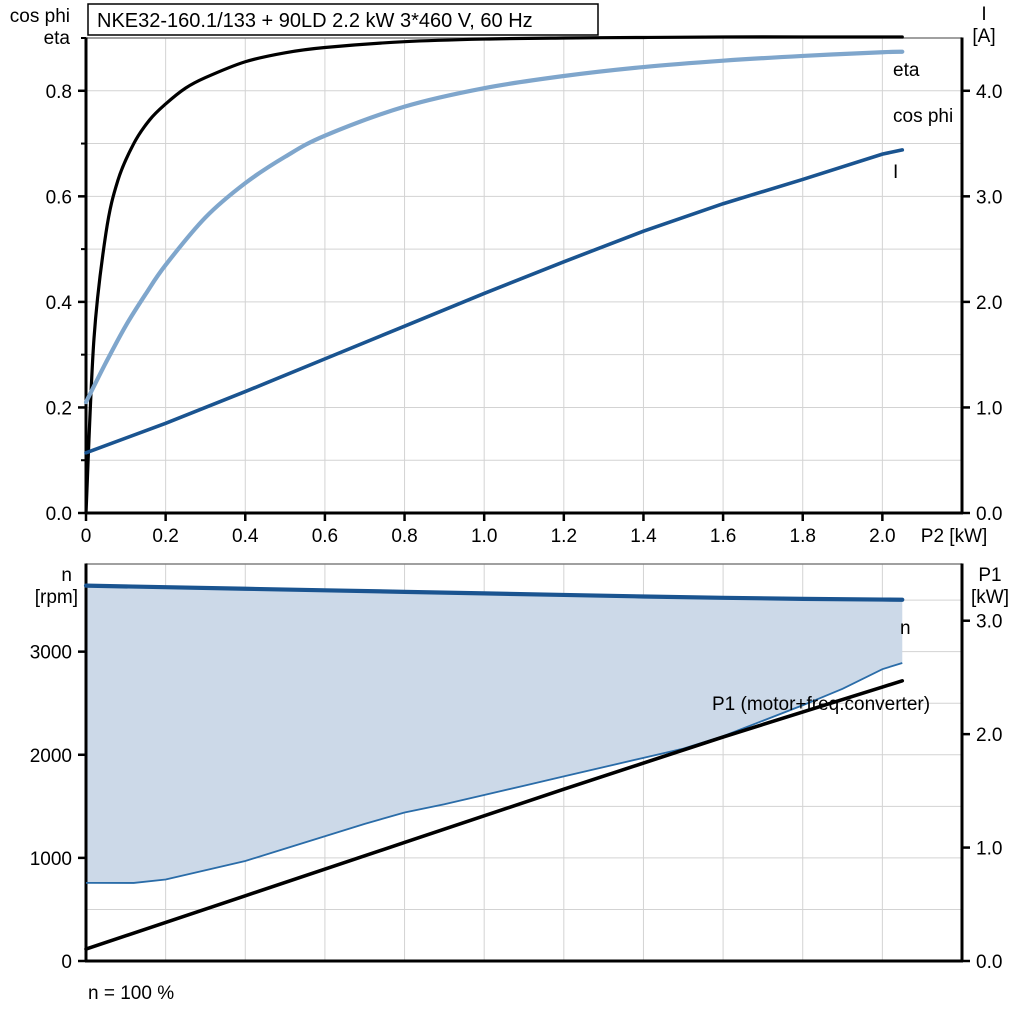 This screenshot has width=1024, height=1024. I want to click on tick-label-x: 0, so click(86, 536).